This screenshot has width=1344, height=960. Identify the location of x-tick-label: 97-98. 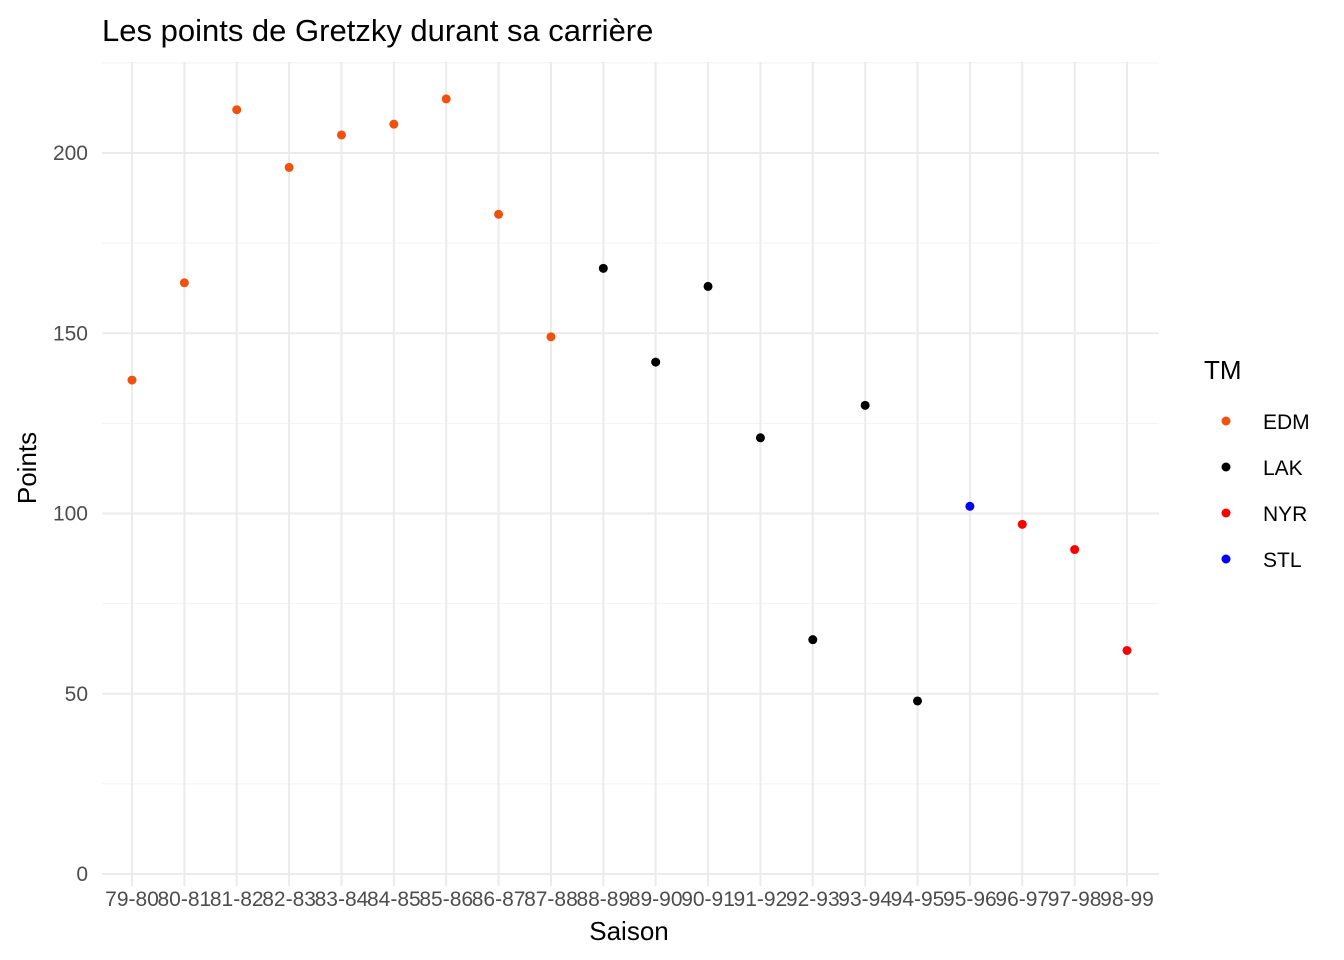
(1075, 899).